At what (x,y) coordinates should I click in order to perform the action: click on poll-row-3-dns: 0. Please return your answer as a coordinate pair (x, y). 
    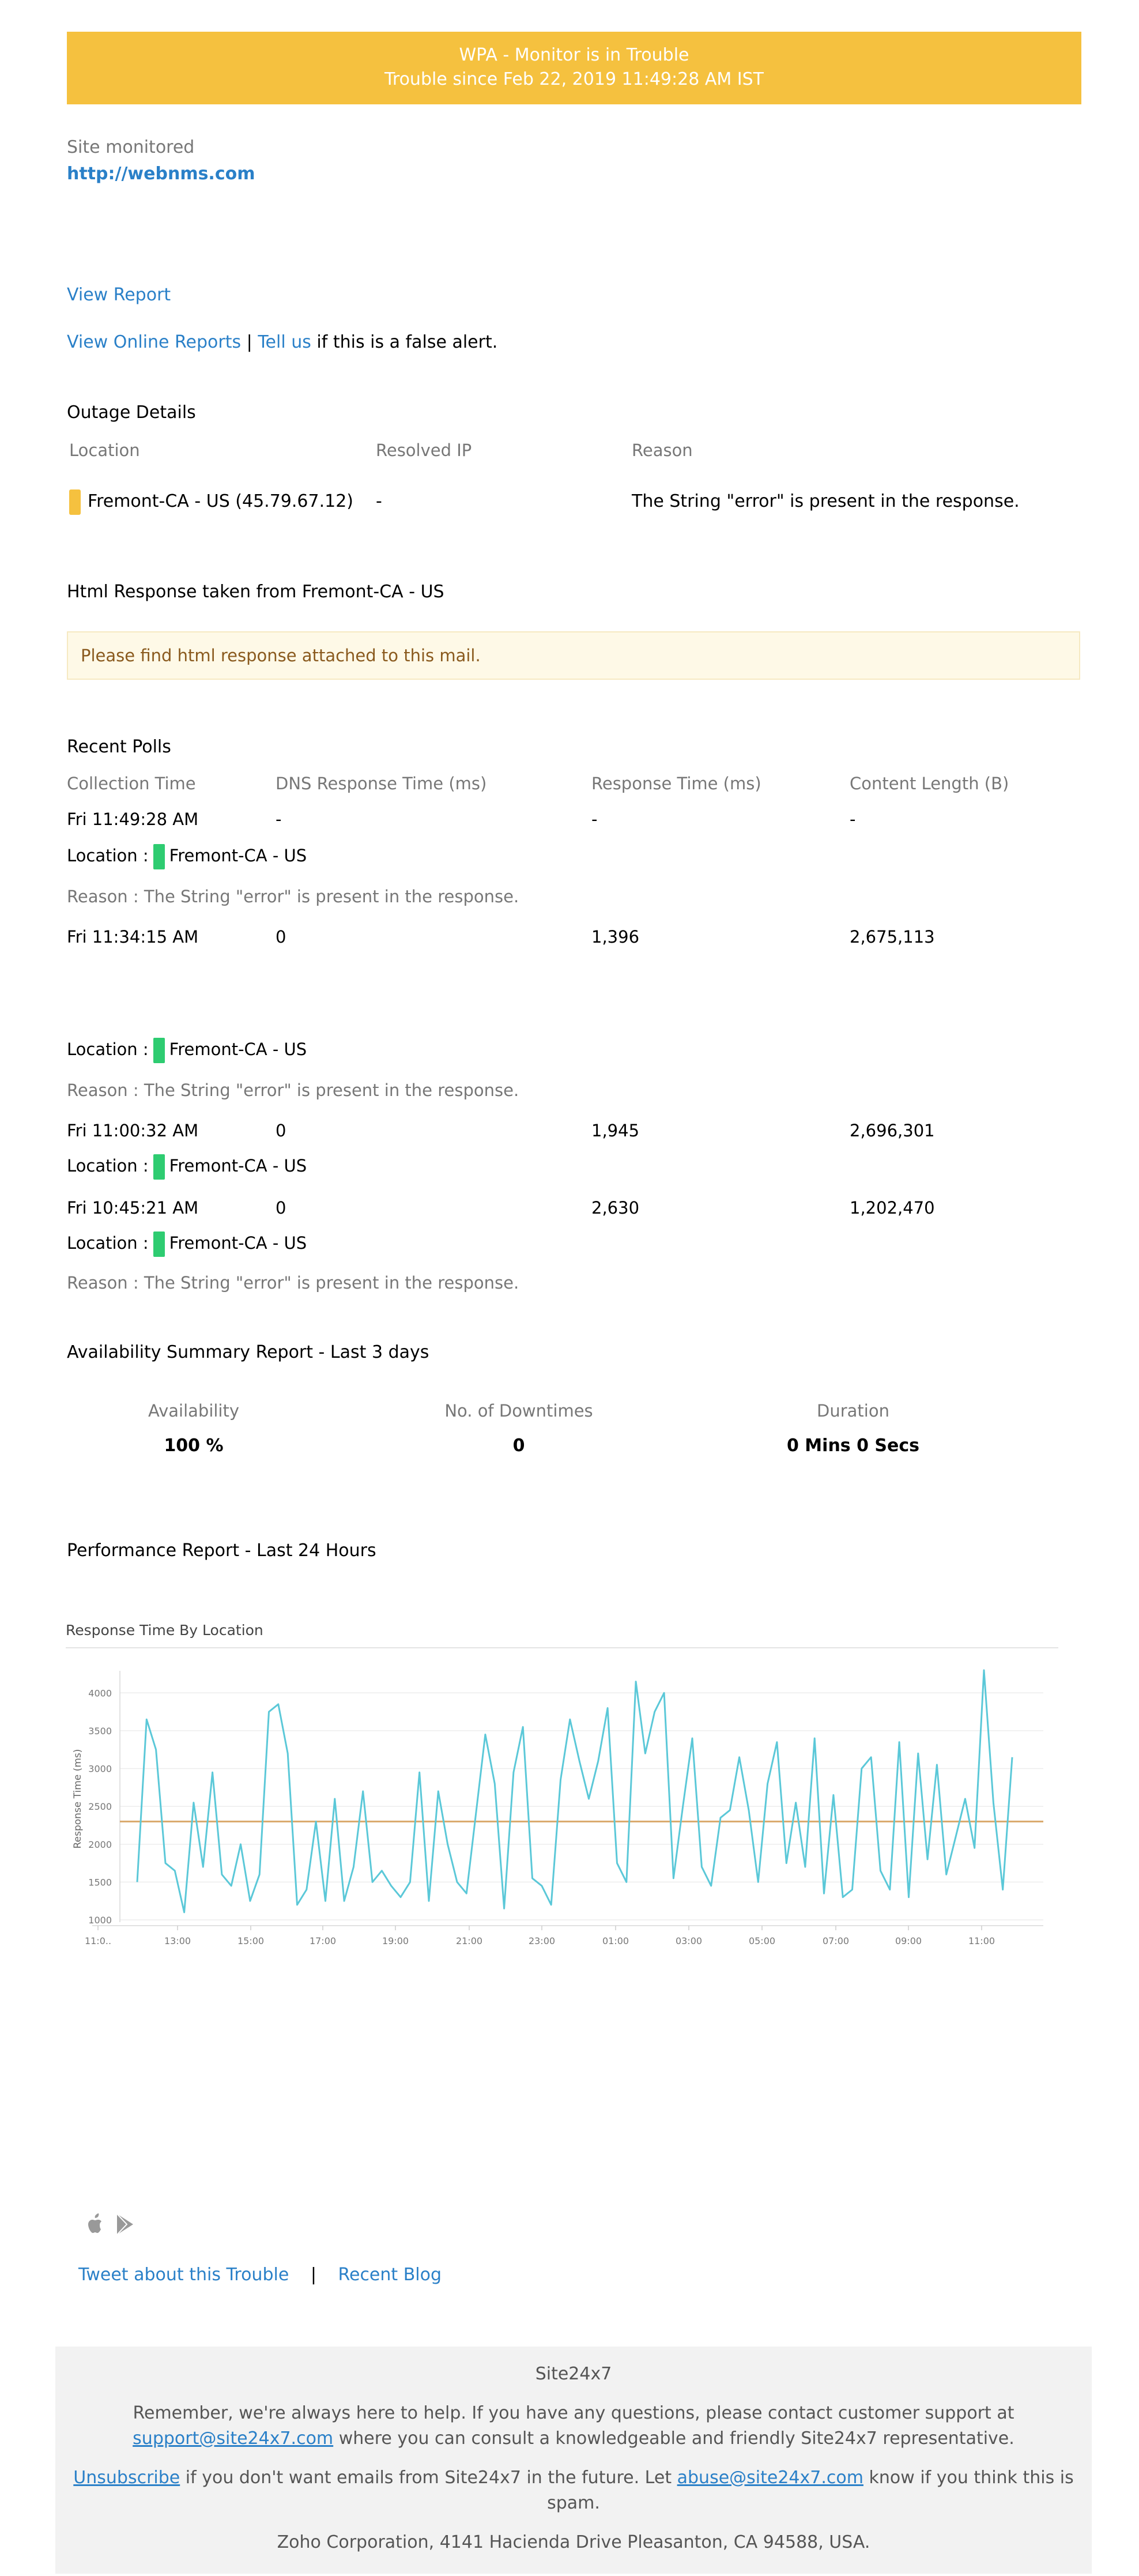
    Looking at the image, I should click on (281, 1130).